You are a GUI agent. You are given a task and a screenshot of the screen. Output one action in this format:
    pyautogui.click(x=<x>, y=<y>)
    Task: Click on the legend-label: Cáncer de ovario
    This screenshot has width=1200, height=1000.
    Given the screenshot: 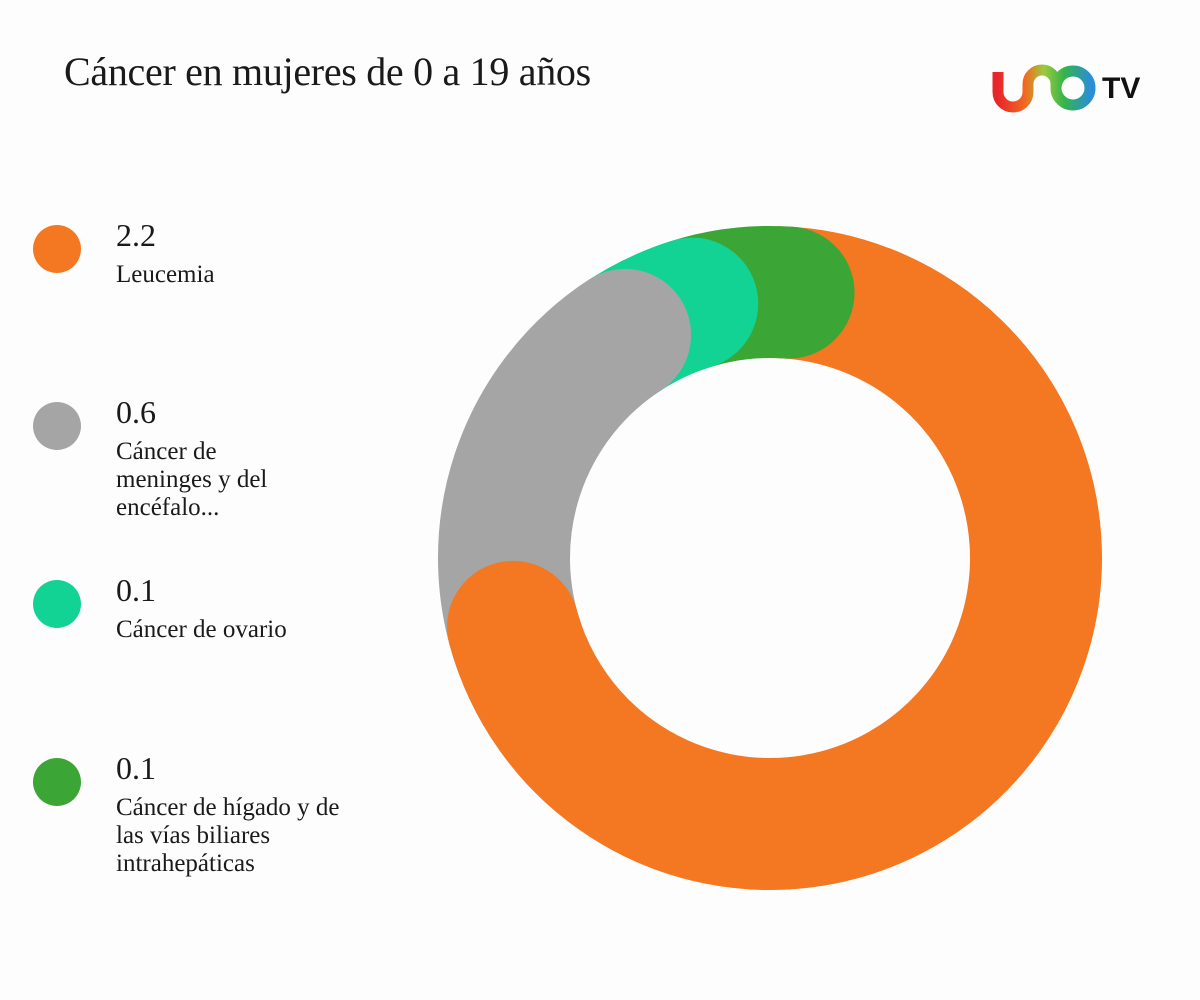 What is the action you would take?
    pyautogui.click(x=201, y=629)
    